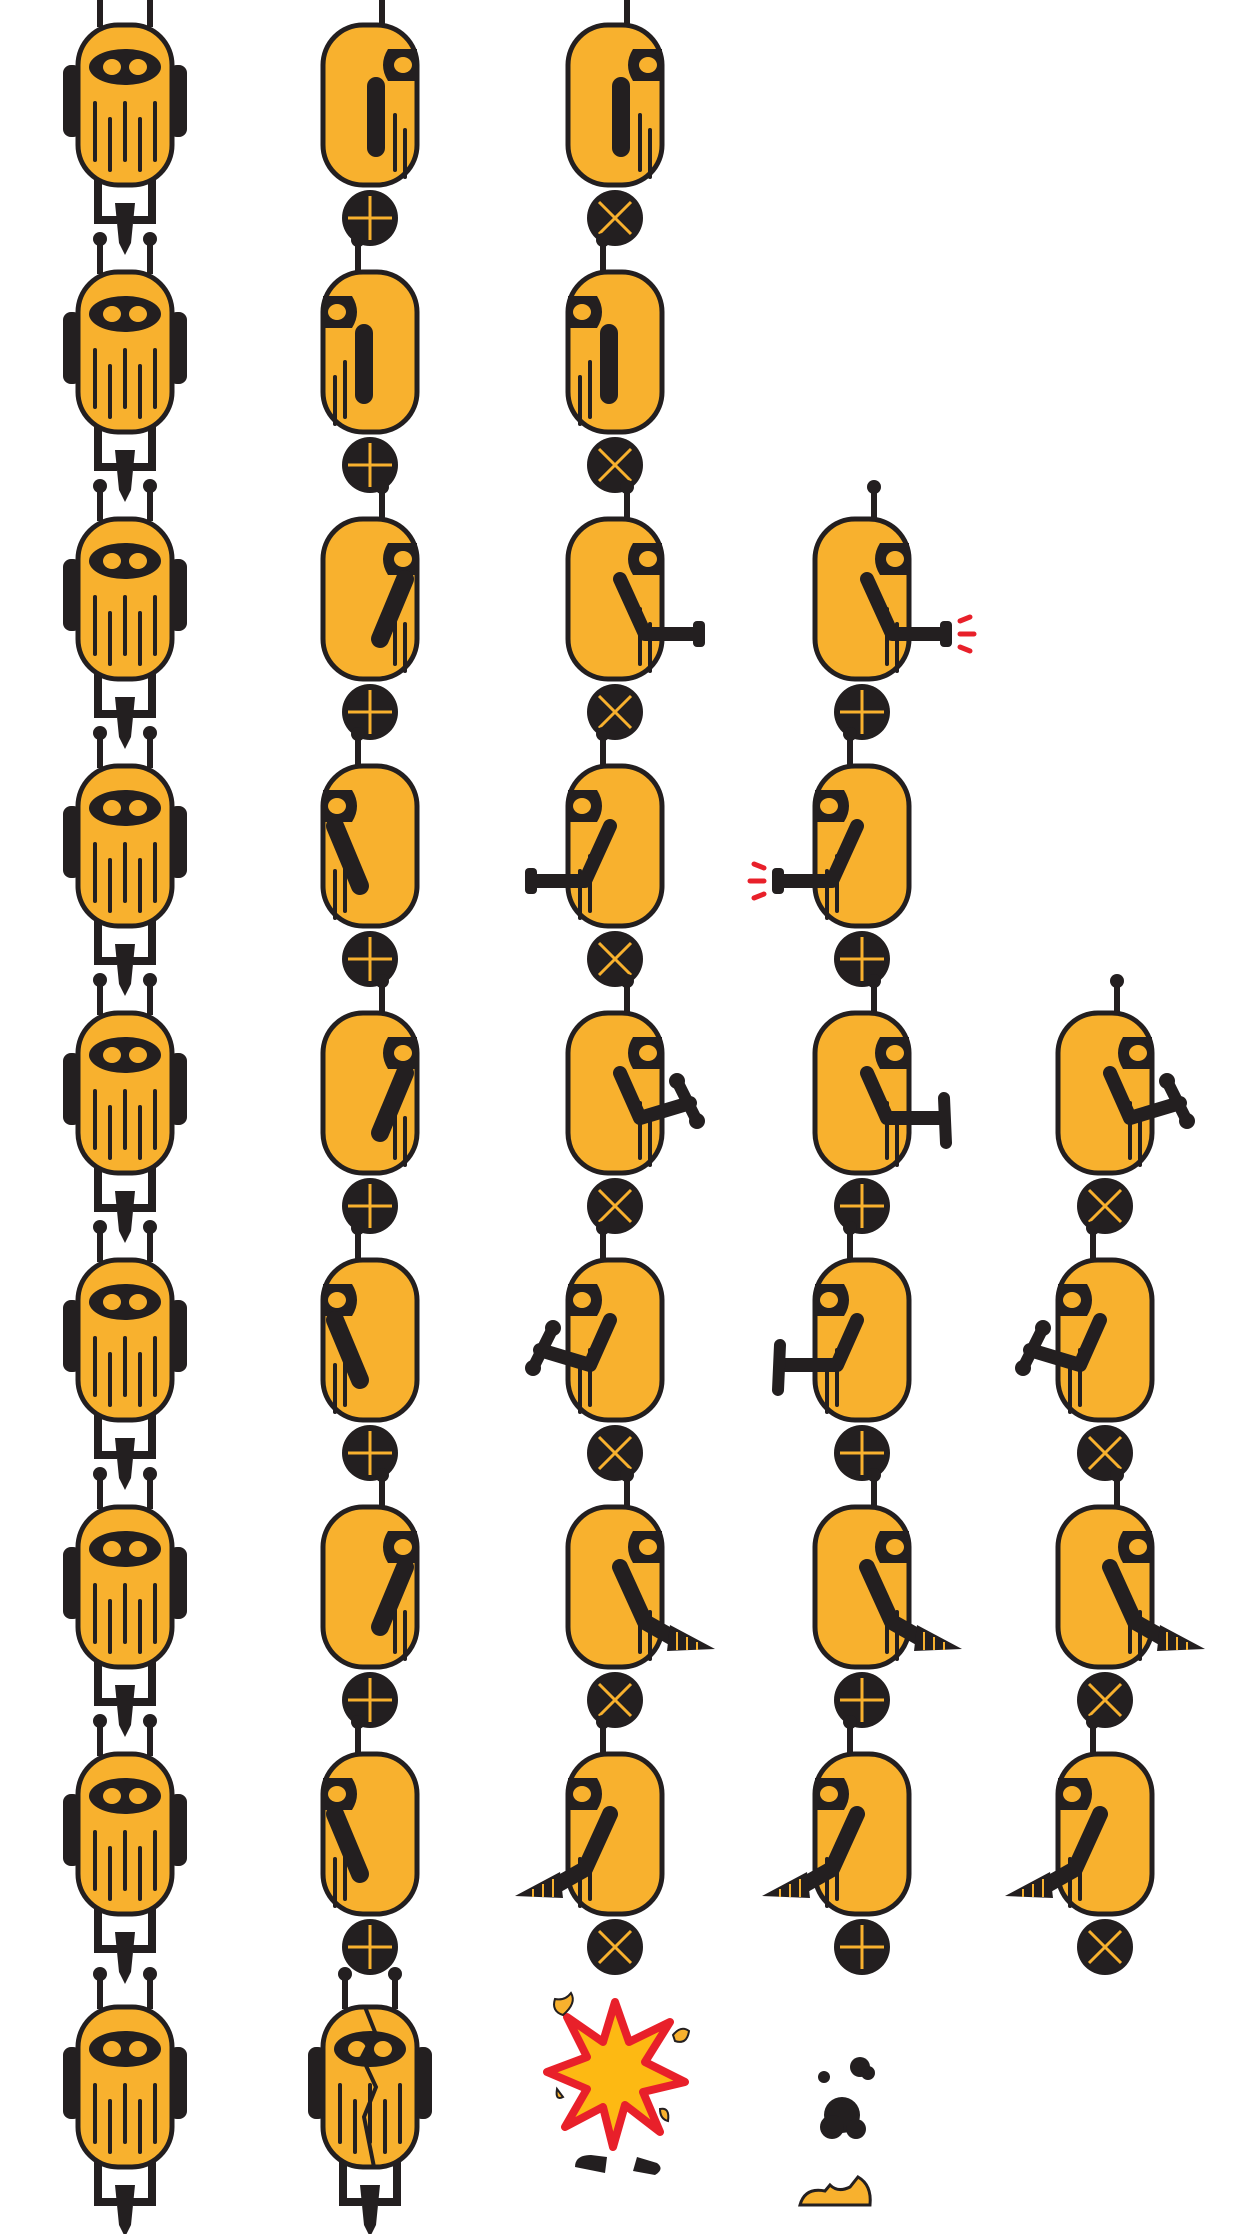 This screenshot has height=2234, width=1241. I want to click on sprite-frame-debris, so click(837, 2131).